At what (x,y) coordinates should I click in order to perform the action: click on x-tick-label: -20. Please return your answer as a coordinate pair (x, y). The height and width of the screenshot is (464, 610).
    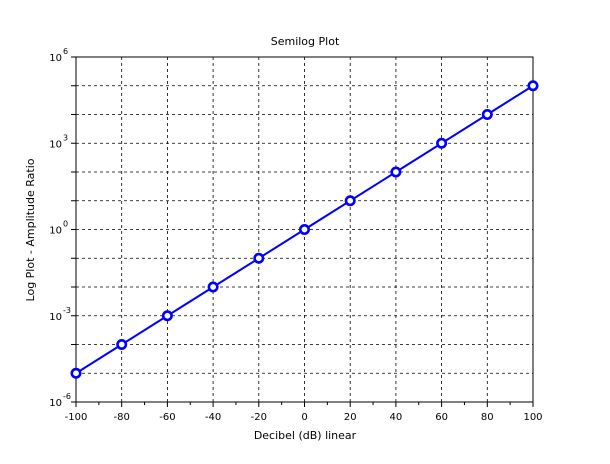
    Looking at the image, I should click on (259, 417).